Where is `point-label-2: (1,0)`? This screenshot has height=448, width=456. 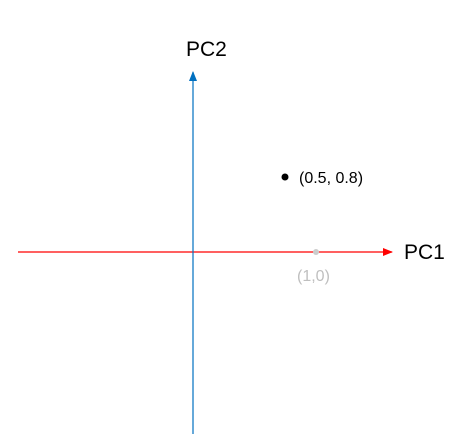
point-label-2: (1,0) is located at coordinates (313, 276).